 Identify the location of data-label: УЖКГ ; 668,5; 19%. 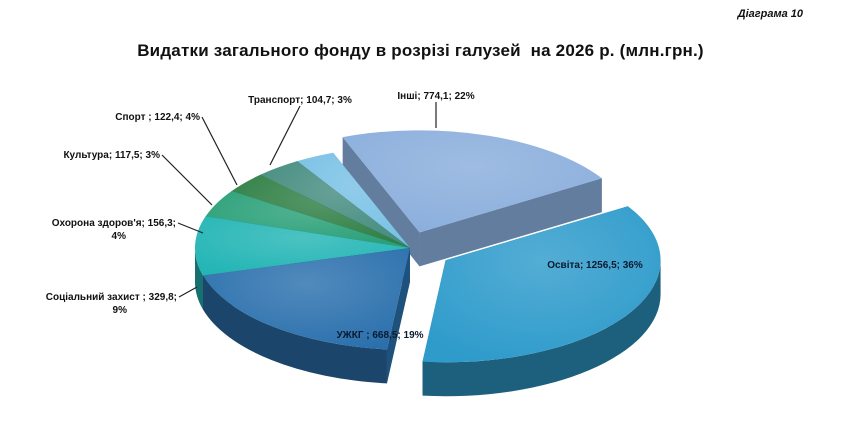
(379, 335).